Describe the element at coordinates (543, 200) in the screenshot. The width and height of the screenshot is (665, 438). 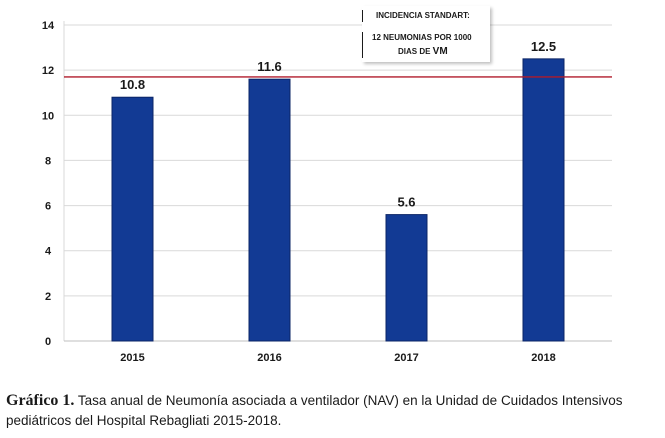
I see `bar-2018` at that location.